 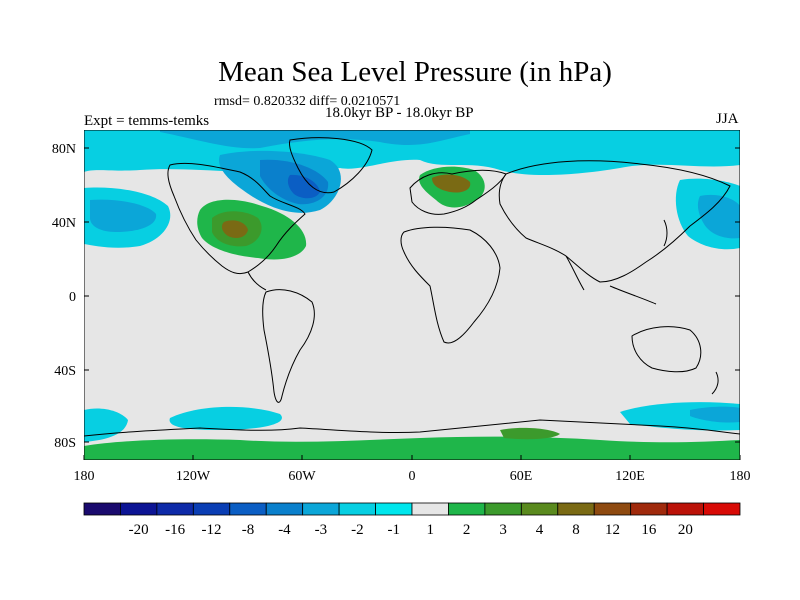 What do you see at coordinates (193, 476) in the screenshot?
I see `lon-label-120w: 120W` at bounding box center [193, 476].